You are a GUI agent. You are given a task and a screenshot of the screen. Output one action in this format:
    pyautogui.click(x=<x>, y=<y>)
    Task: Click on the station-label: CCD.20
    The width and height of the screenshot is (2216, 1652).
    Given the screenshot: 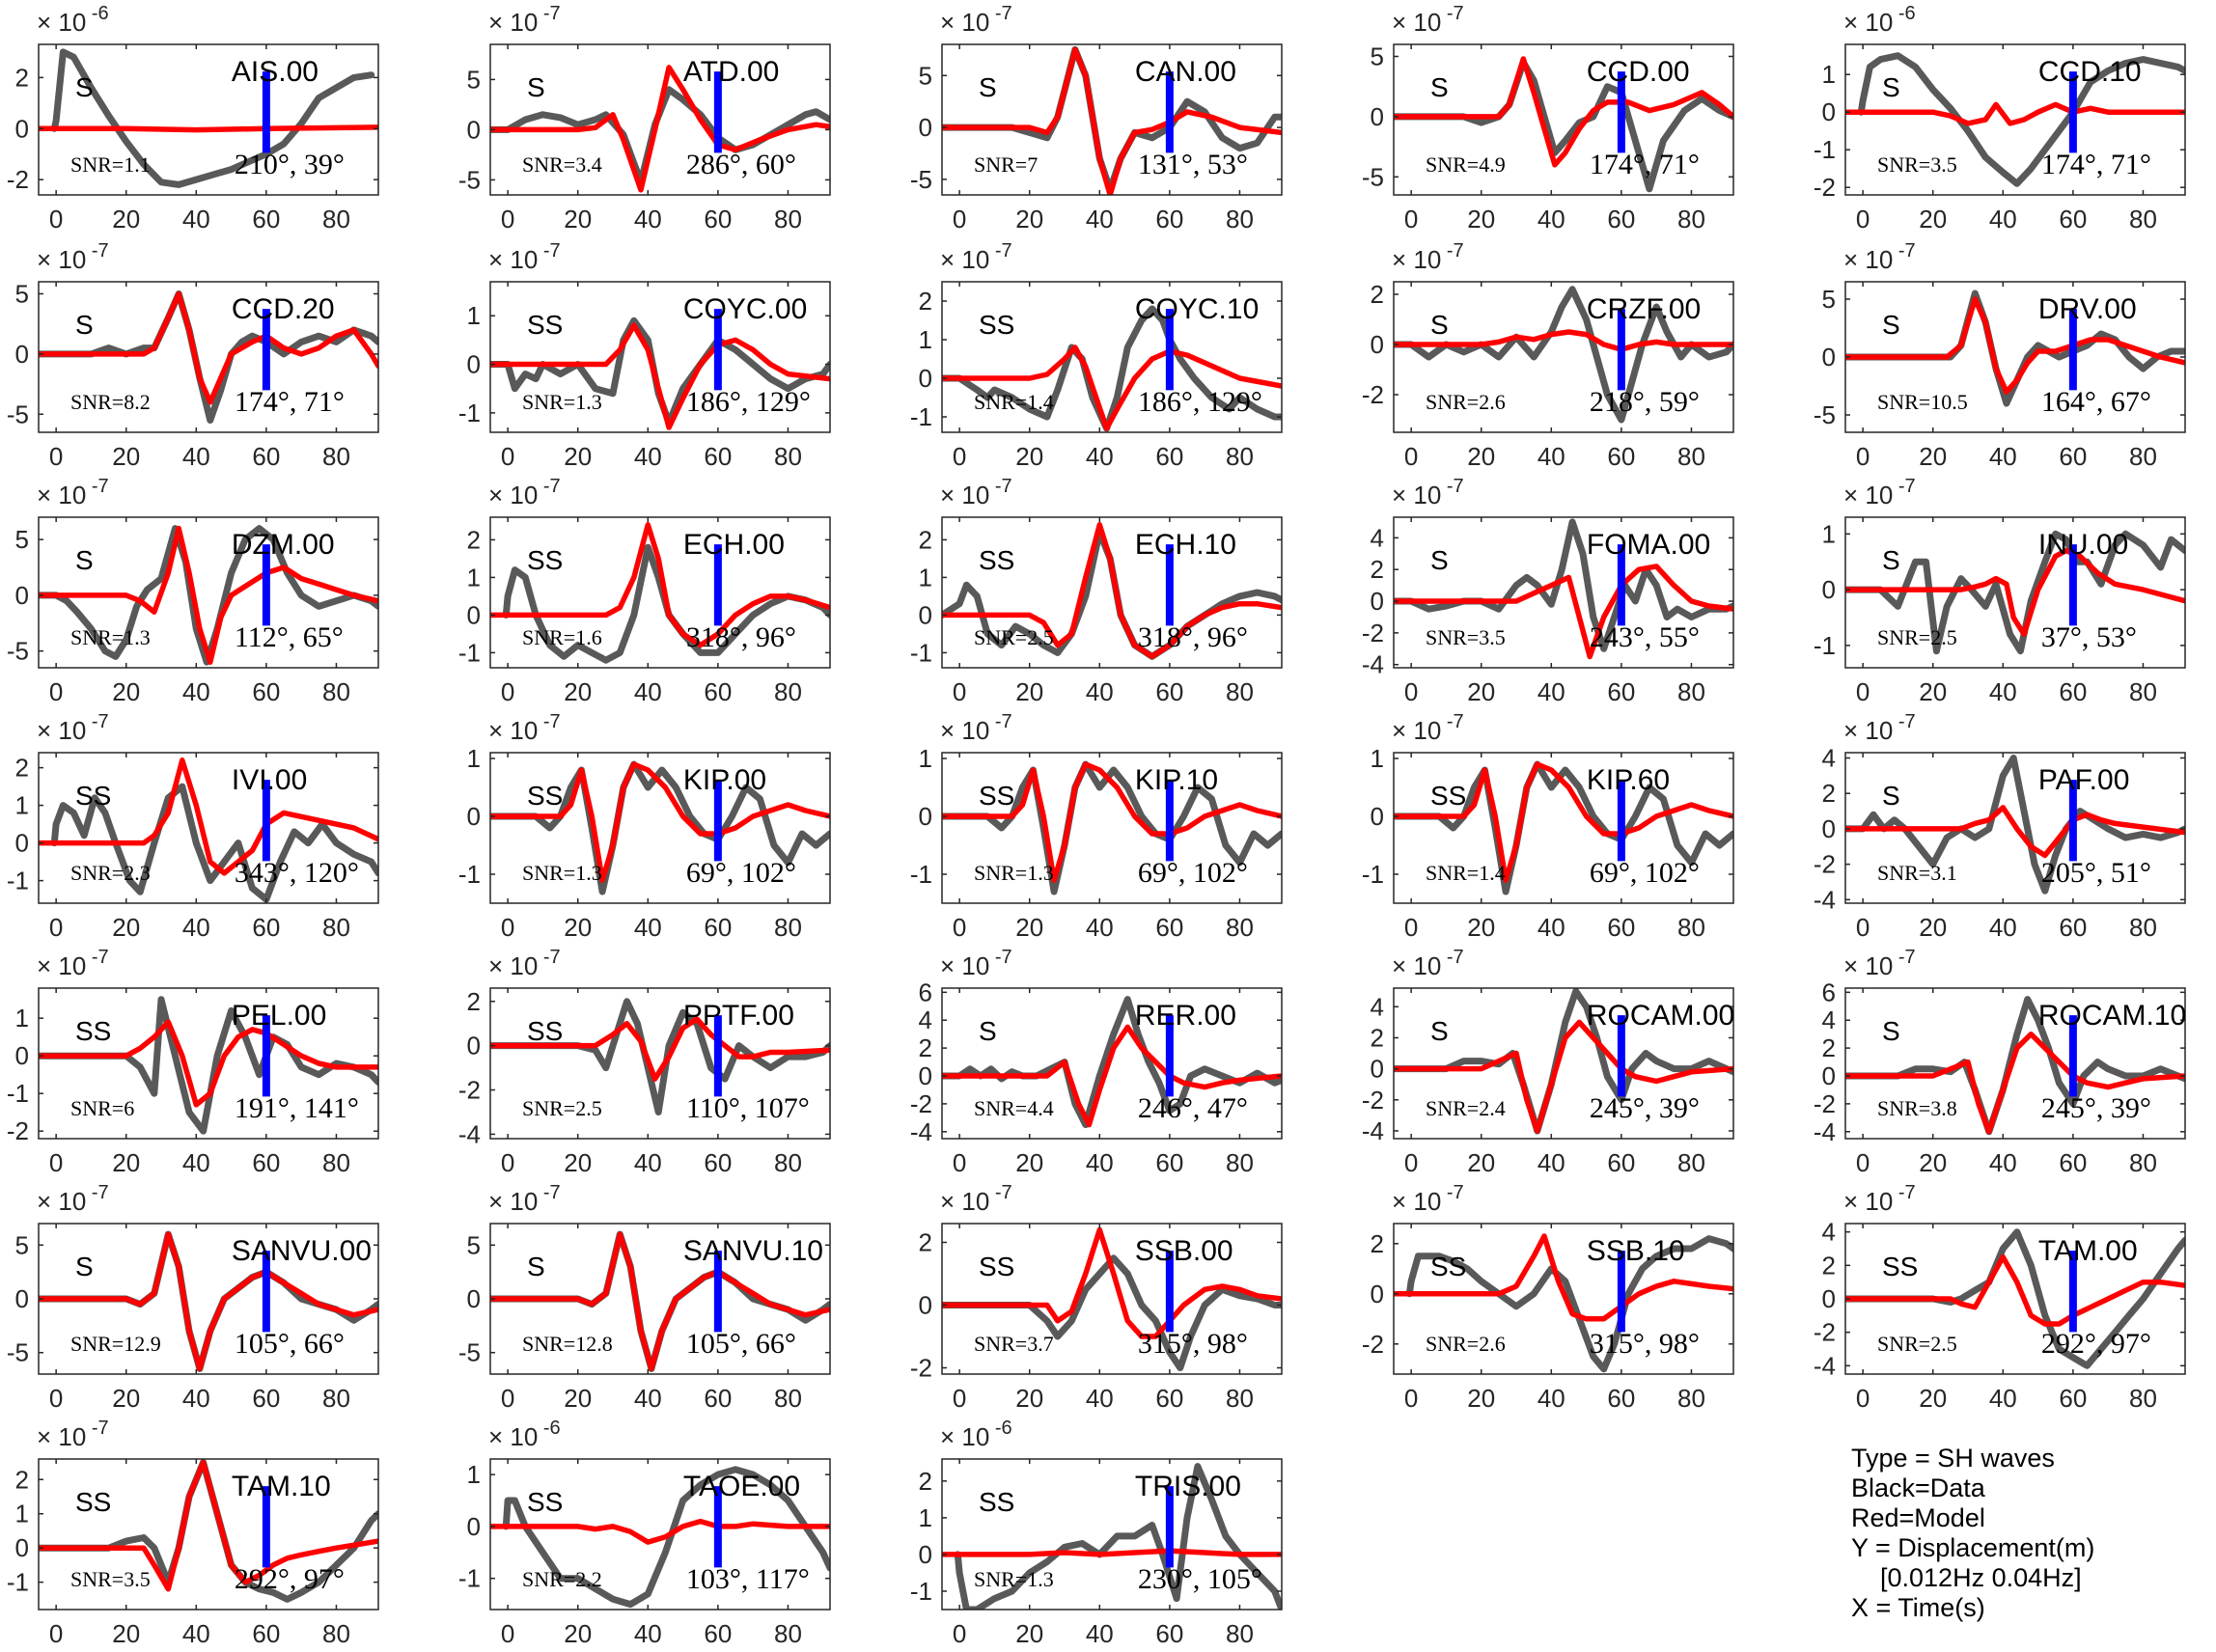 What is the action you would take?
    pyautogui.click(x=284, y=309)
    